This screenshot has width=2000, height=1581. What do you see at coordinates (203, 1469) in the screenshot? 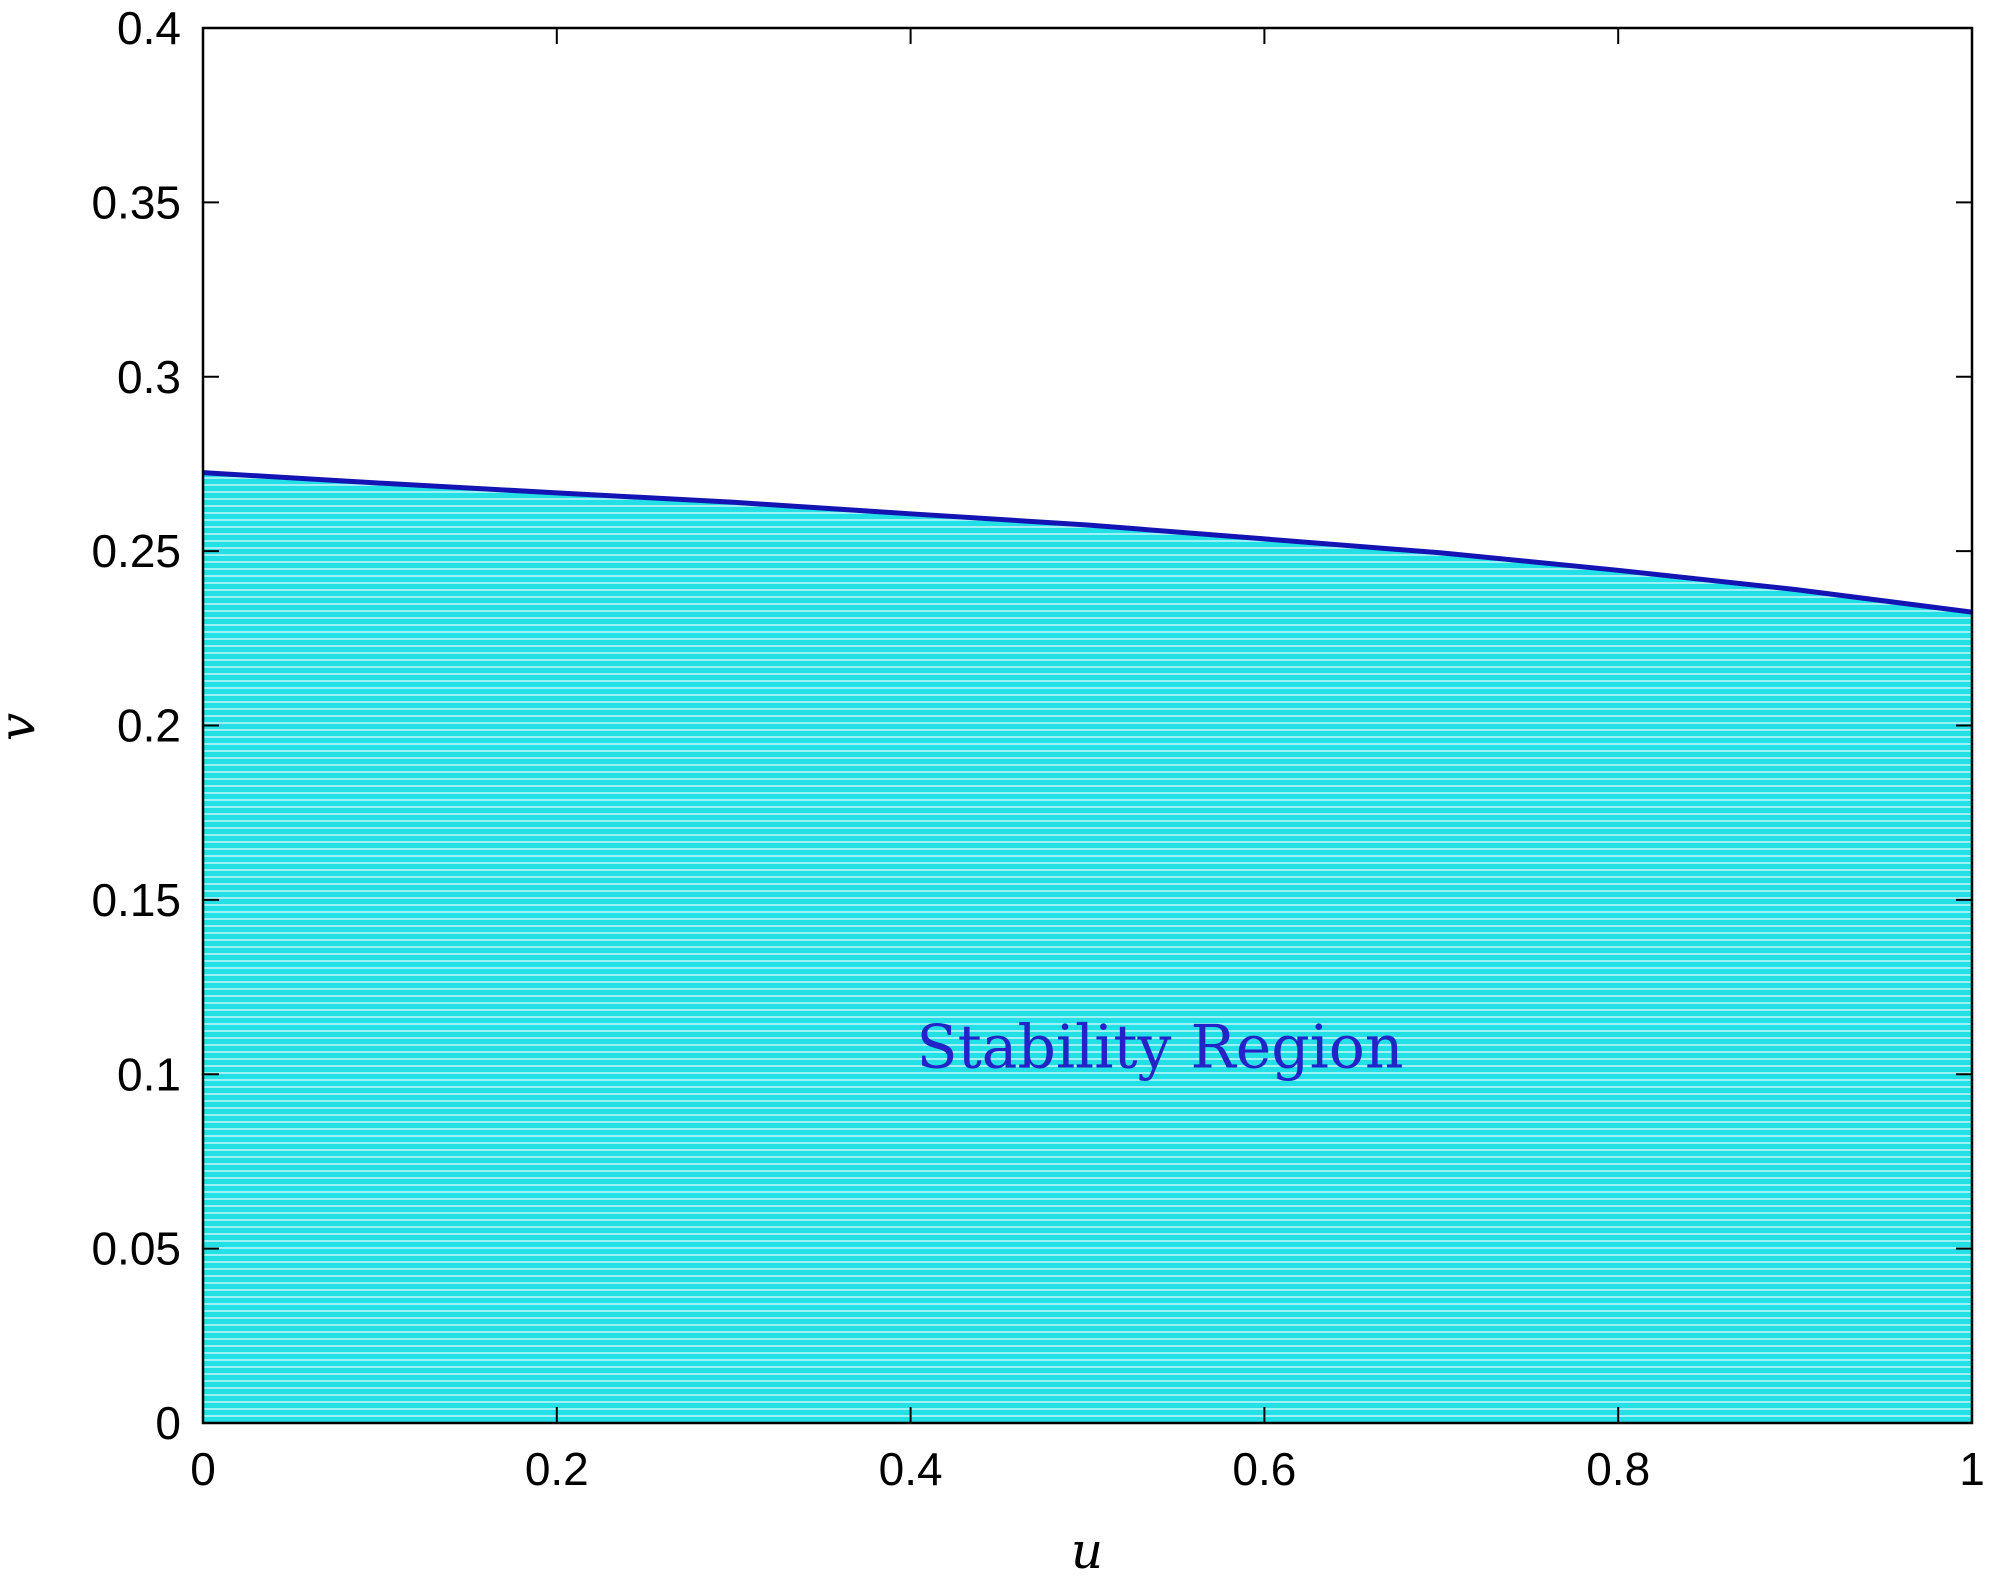
I see `x-tick-label: 0` at bounding box center [203, 1469].